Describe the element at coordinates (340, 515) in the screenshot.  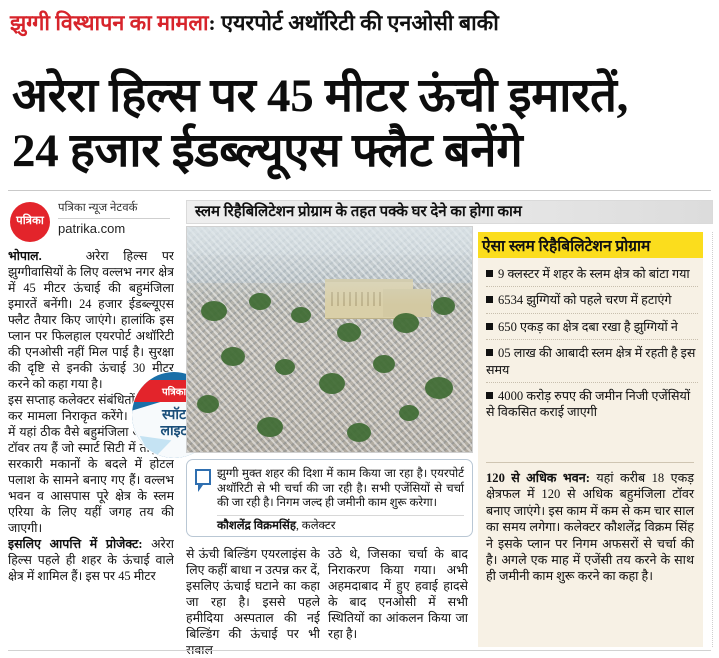
I see `quote-divider` at that location.